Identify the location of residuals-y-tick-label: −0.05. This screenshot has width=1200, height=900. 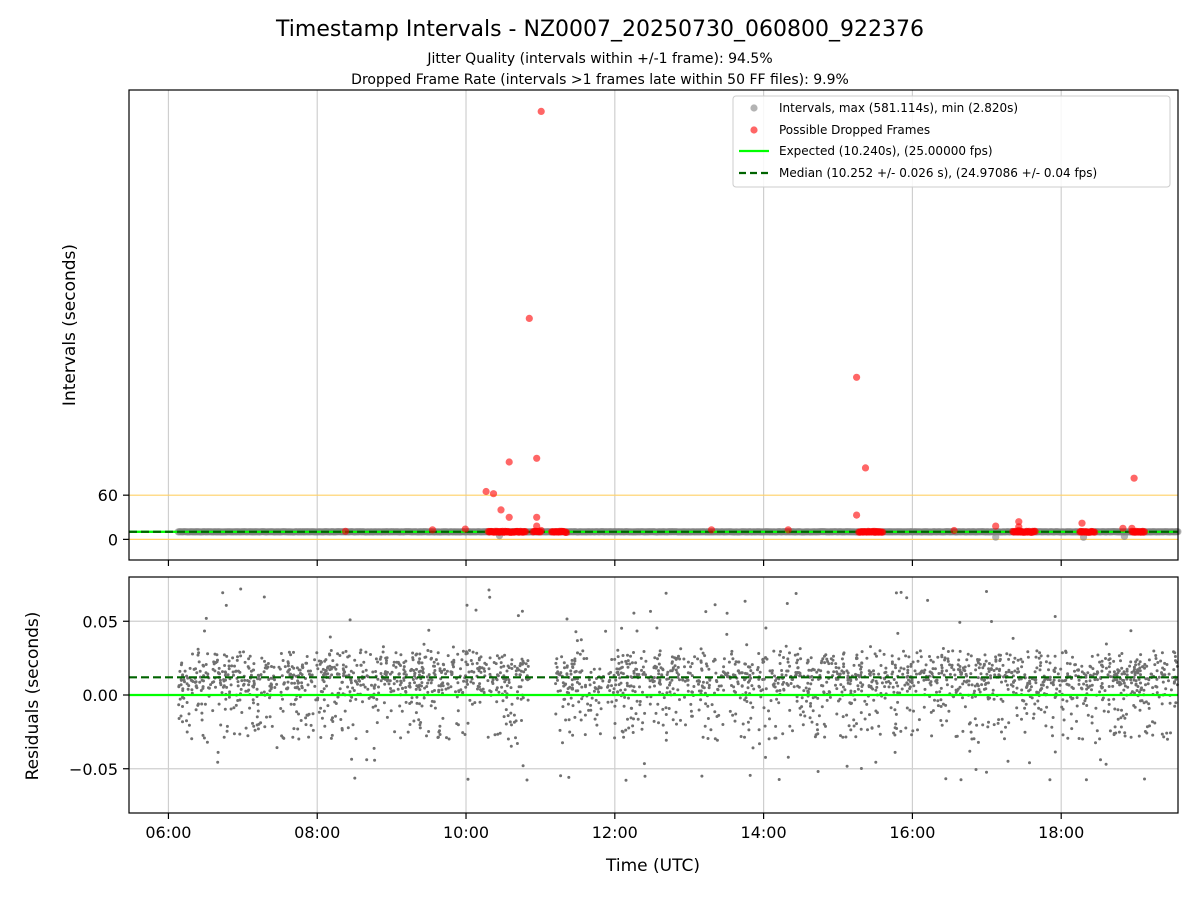
(93, 769).